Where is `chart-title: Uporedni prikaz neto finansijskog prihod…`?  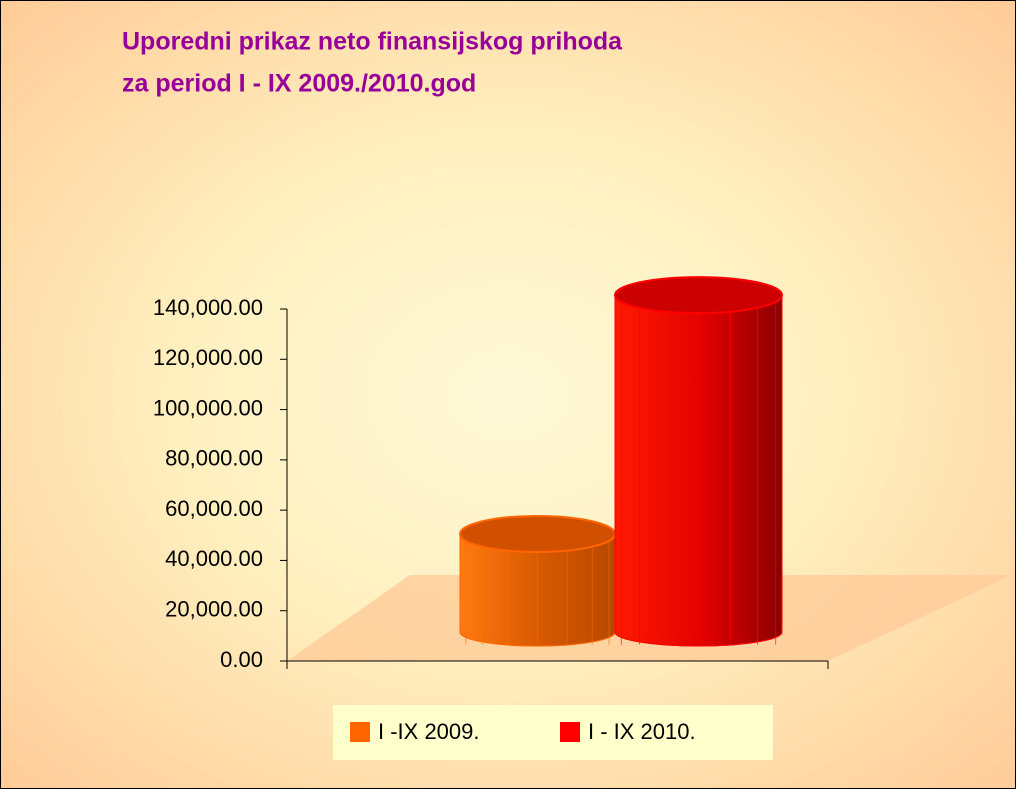 chart-title: Uporedni prikaz neto finansijskog prihod… is located at coordinates (372, 42).